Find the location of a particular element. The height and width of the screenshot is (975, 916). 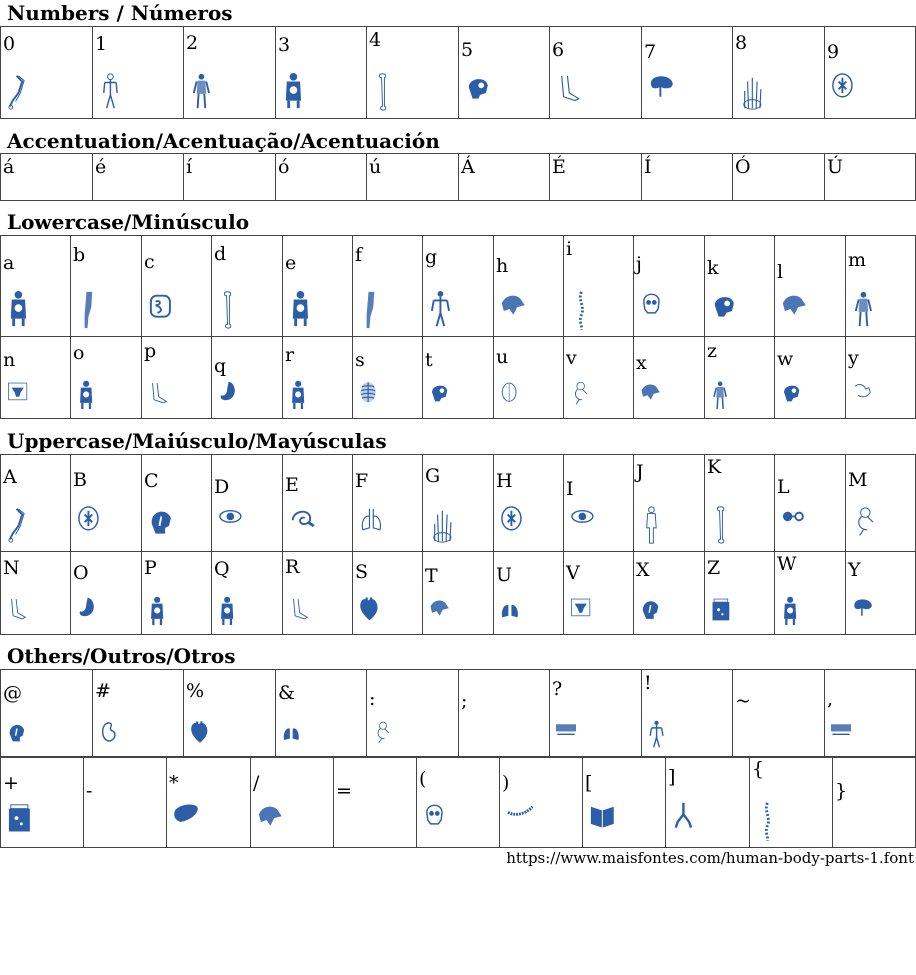

glyph-char: i is located at coordinates (569, 249).